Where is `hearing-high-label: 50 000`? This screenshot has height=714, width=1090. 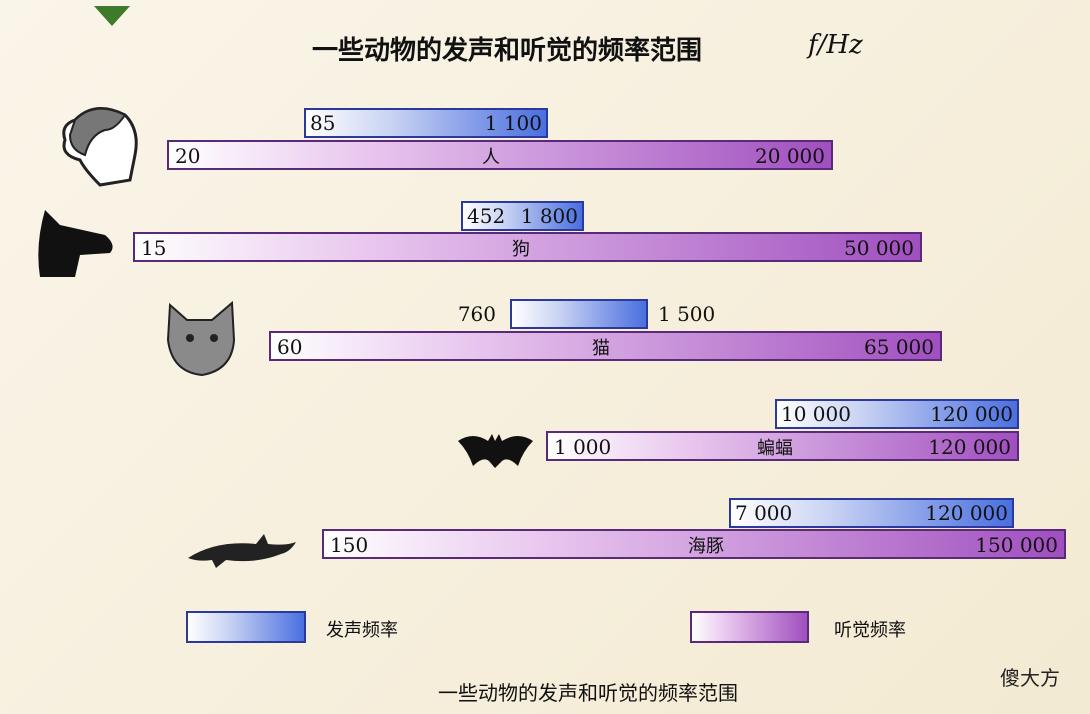 hearing-high-label: 50 000 is located at coordinates (879, 248).